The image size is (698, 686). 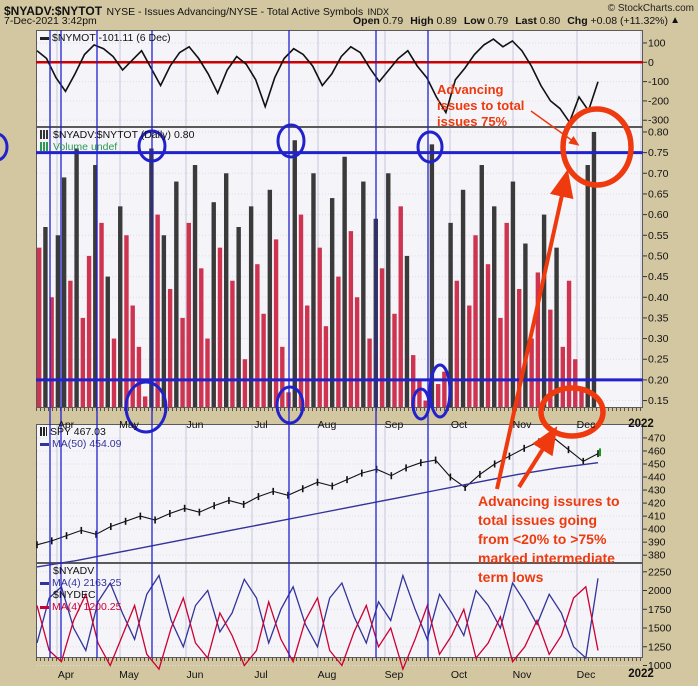 What do you see at coordinates (44, 607) in the screenshot?
I see `nydec-ma-swatch` at bounding box center [44, 607].